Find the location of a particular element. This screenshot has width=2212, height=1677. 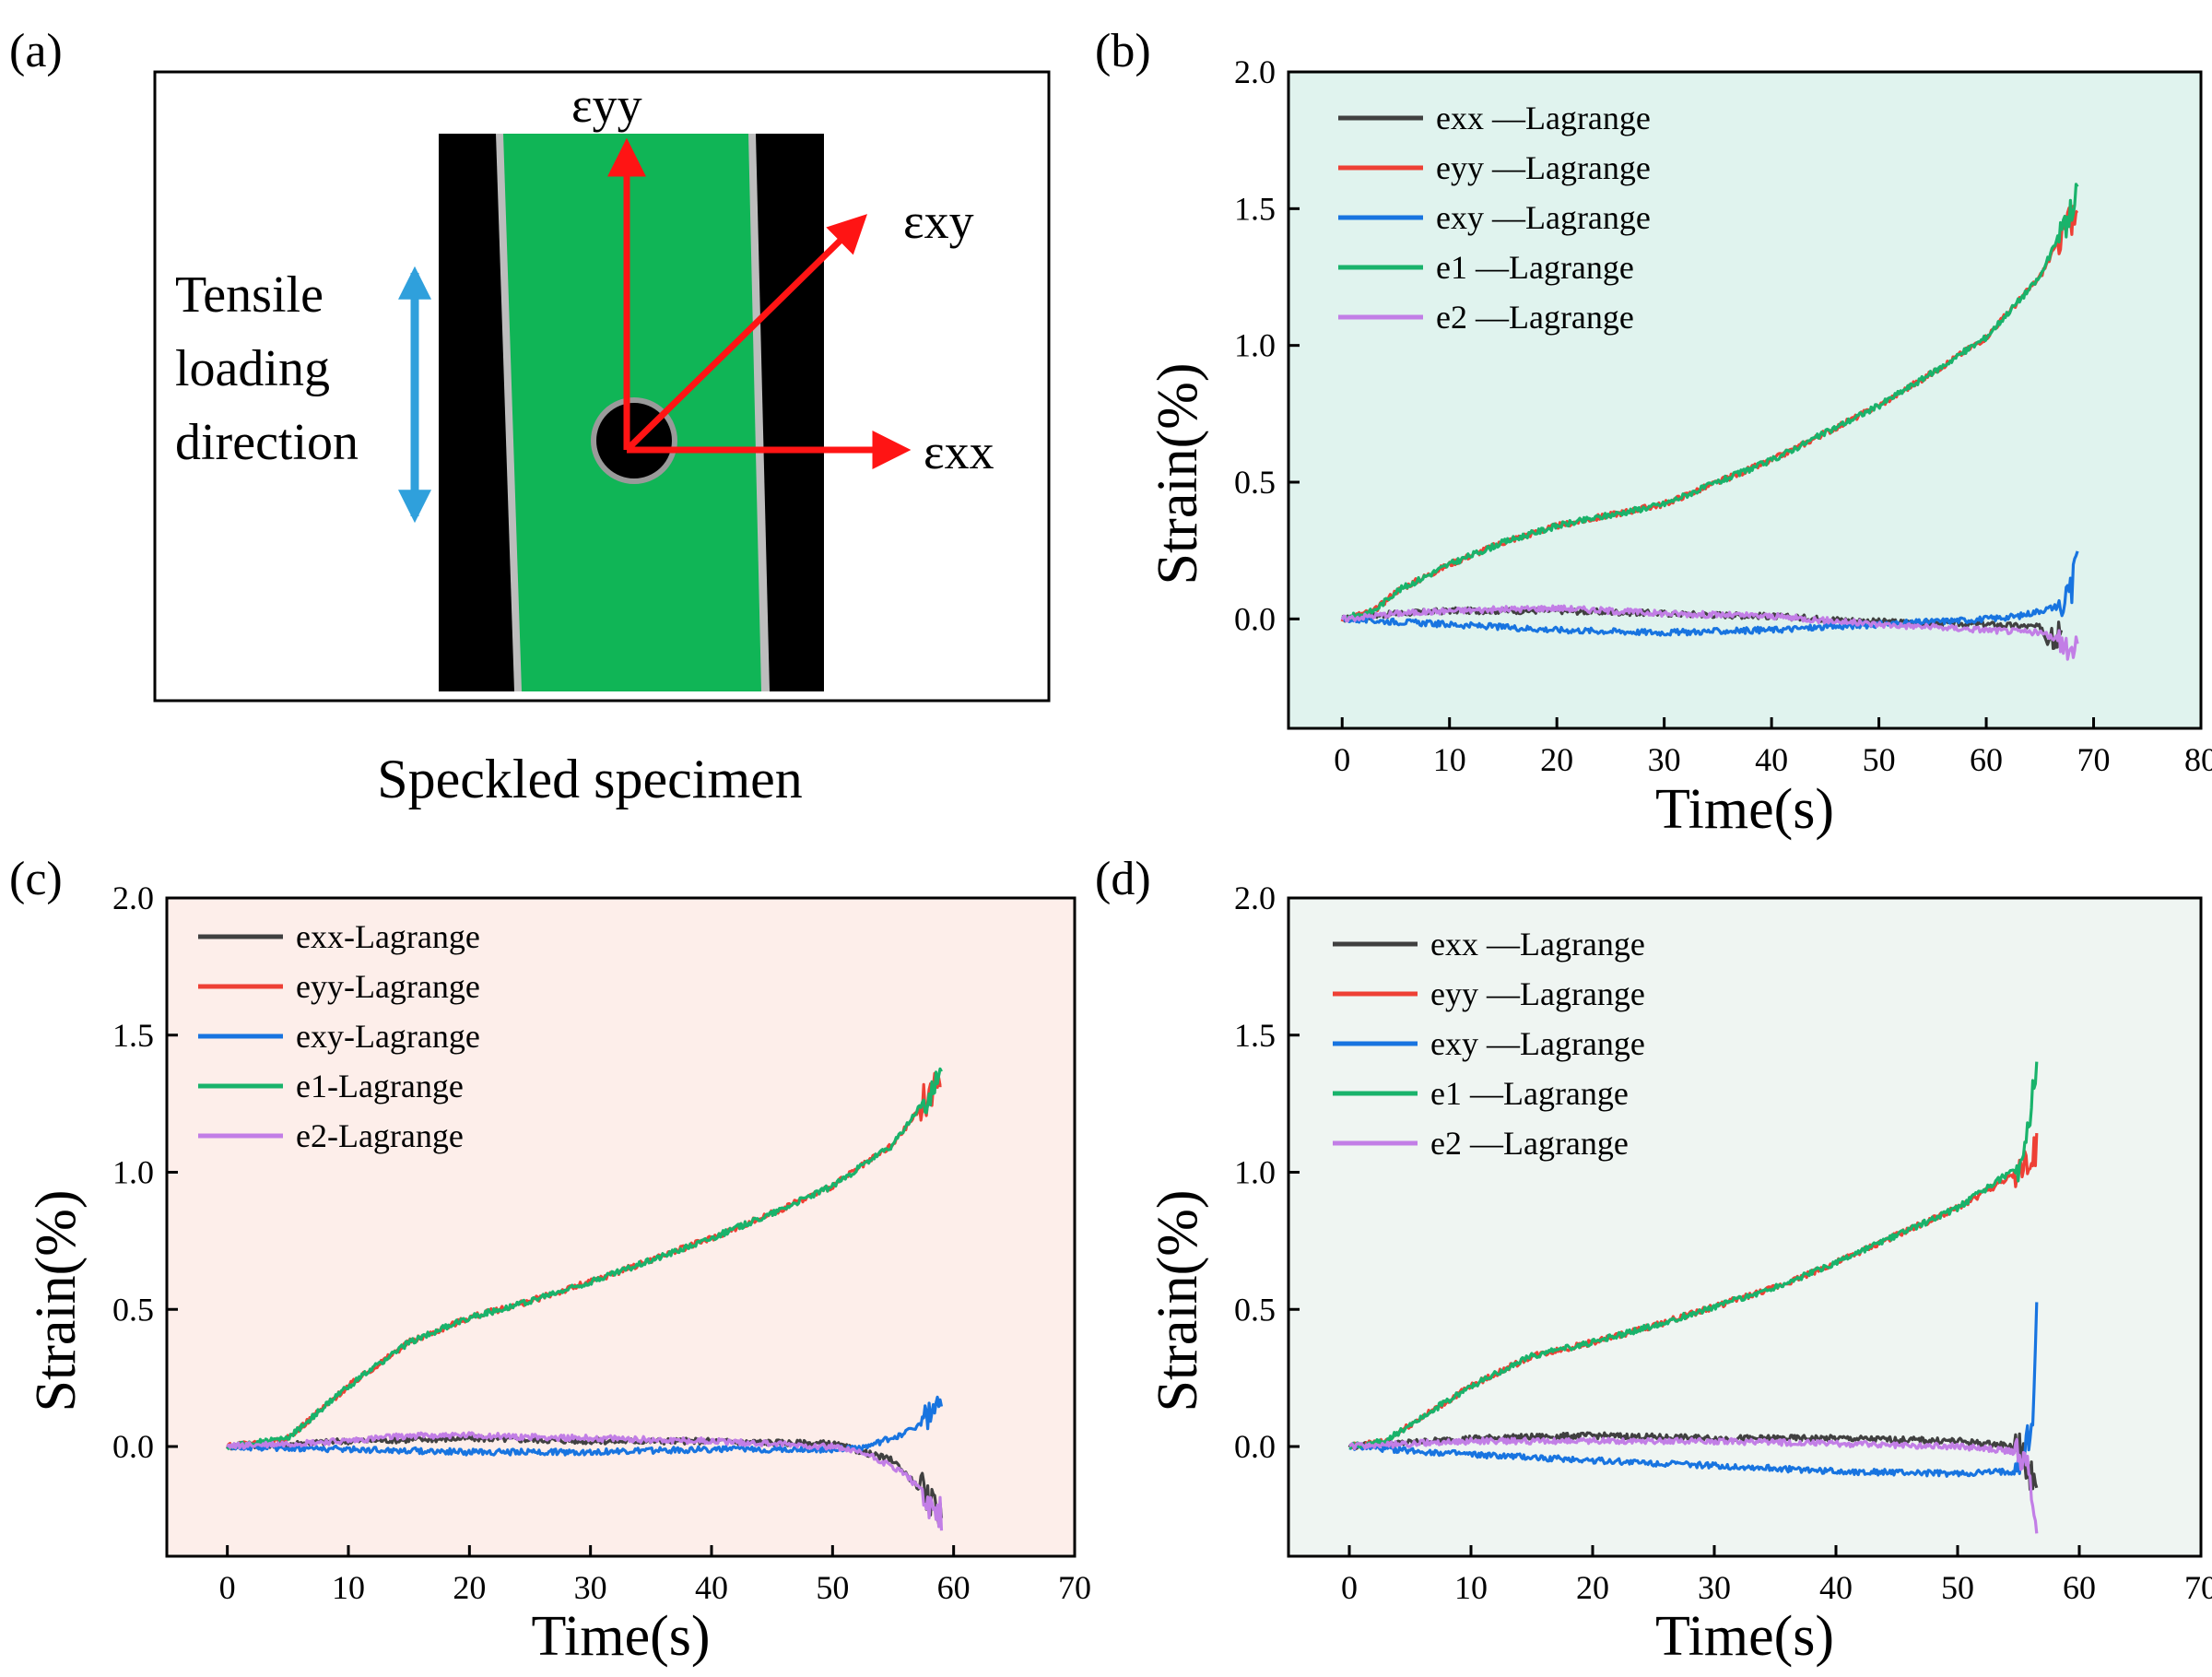

exx-label: εxx is located at coordinates (959, 451).